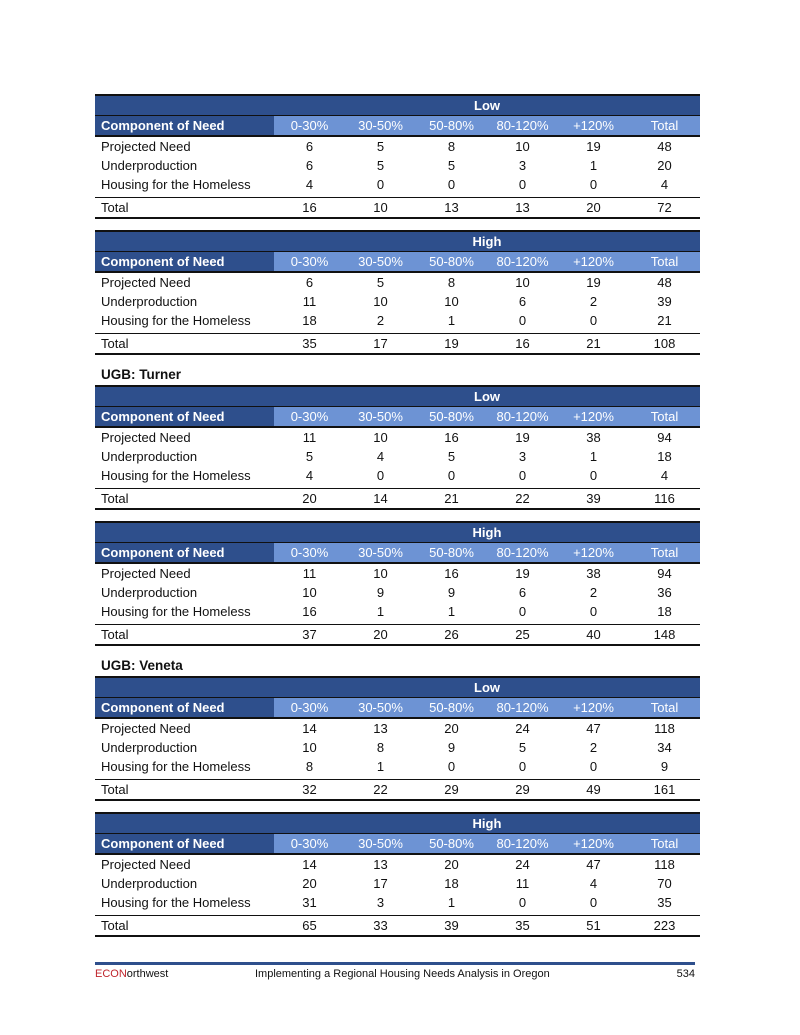  I want to click on table-cell: 38, so click(593, 437).